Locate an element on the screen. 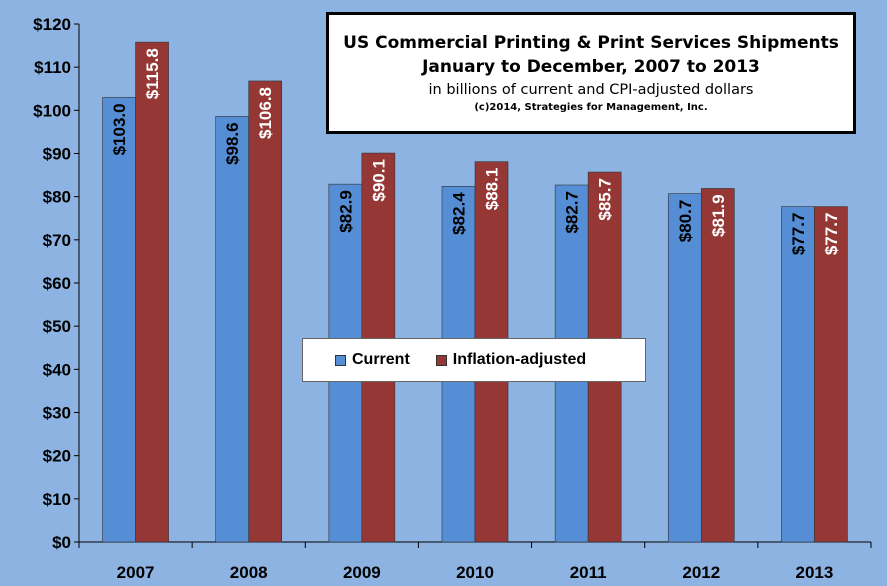  data-label: $90.1 is located at coordinates (378, 180).